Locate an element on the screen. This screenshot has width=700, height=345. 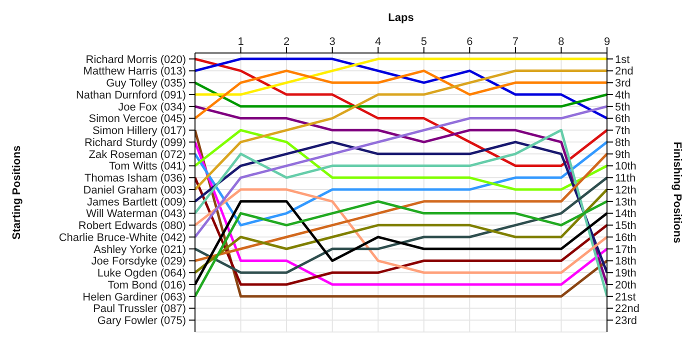
text: Richard Sturdy (099) is located at coordinates (135, 142).